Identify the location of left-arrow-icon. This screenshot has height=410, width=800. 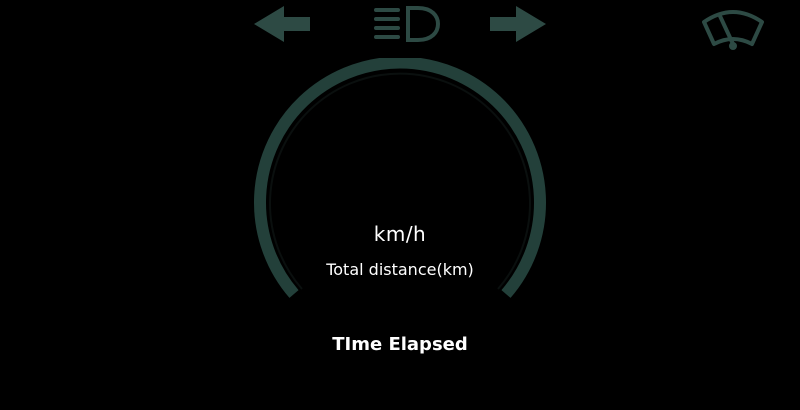
(282, 24).